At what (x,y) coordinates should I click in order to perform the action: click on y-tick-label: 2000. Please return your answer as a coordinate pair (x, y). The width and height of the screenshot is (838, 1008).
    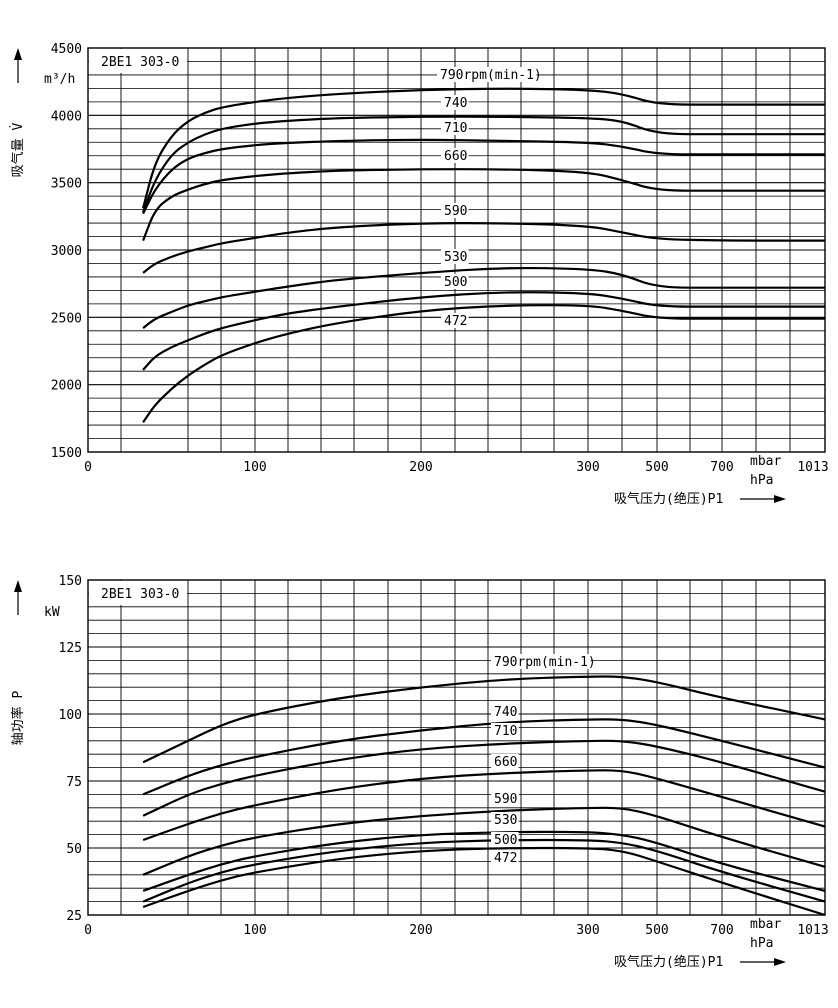
    Looking at the image, I should click on (66, 386).